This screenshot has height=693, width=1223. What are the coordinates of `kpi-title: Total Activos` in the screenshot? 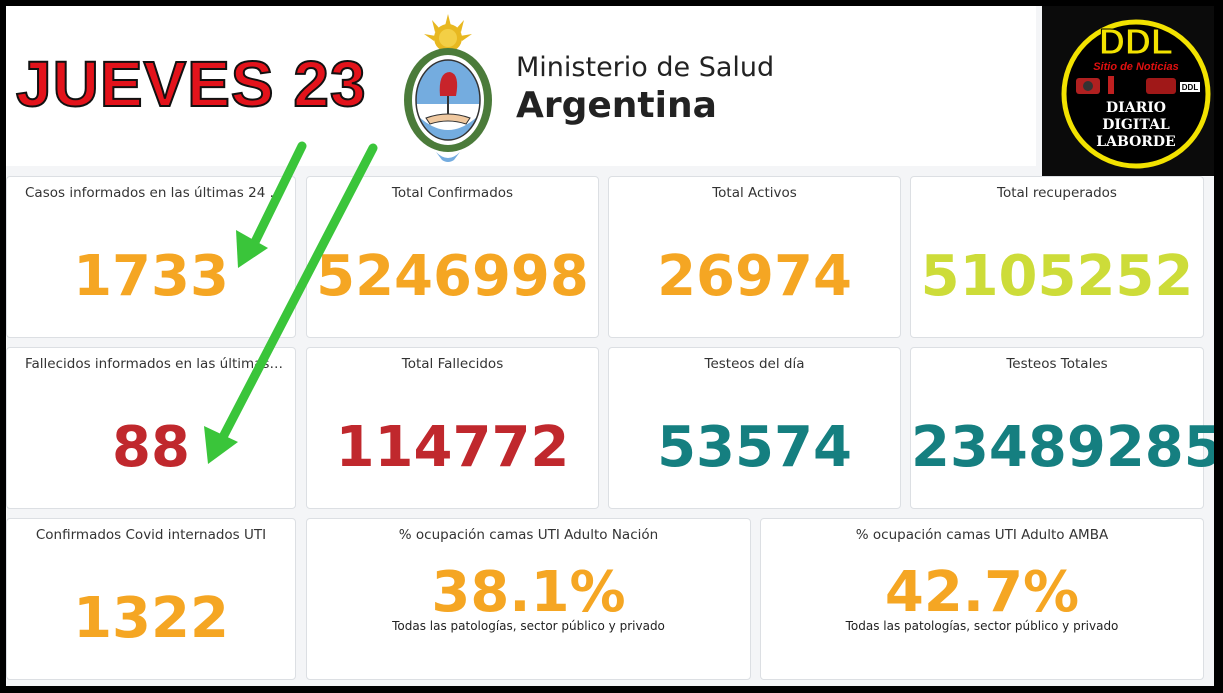 It's located at (754, 193).